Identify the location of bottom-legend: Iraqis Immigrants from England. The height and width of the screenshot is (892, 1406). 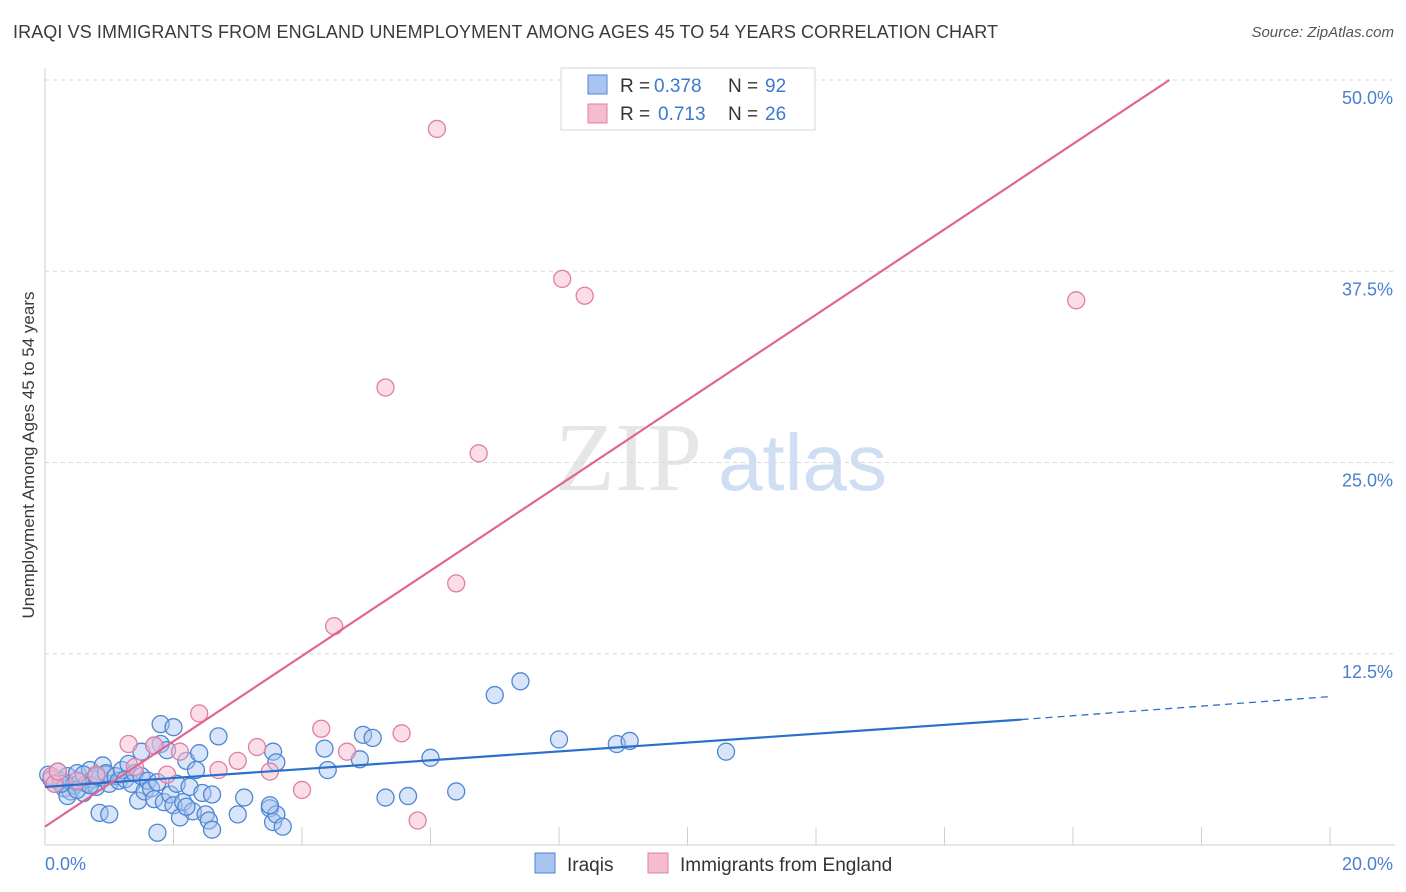
(713, 864).